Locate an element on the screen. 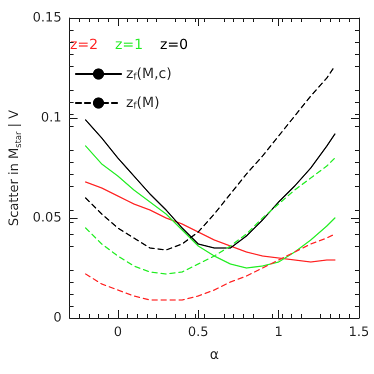 Image resolution: width=374 pixels, height=374 pixels. annotation: z=1 is located at coordinates (129, 45).